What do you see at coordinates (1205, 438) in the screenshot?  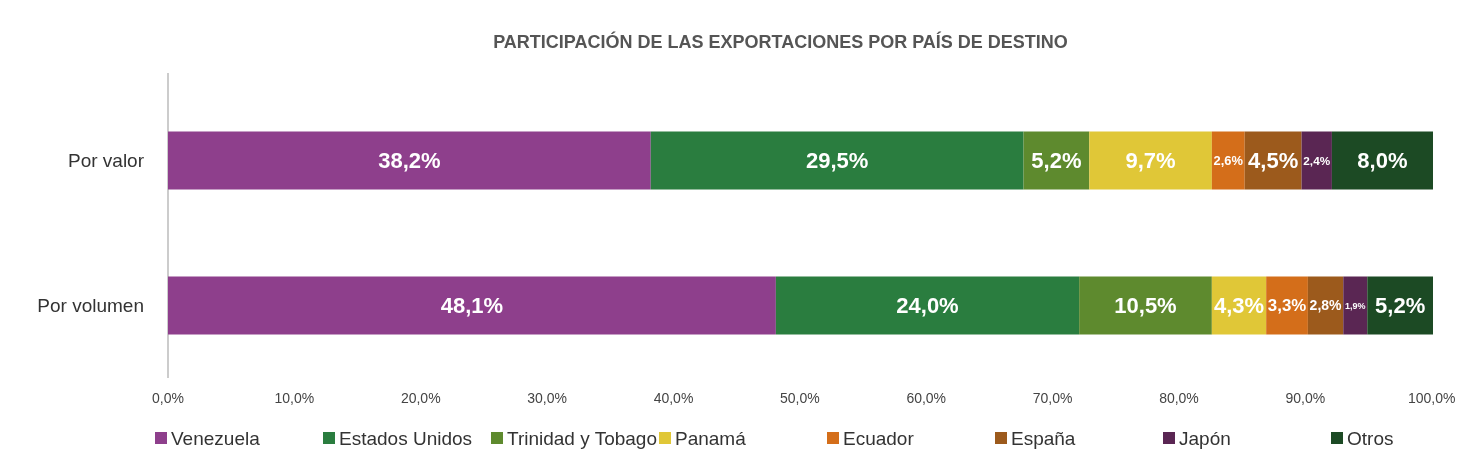 I see `legend-label: Japón` at bounding box center [1205, 438].